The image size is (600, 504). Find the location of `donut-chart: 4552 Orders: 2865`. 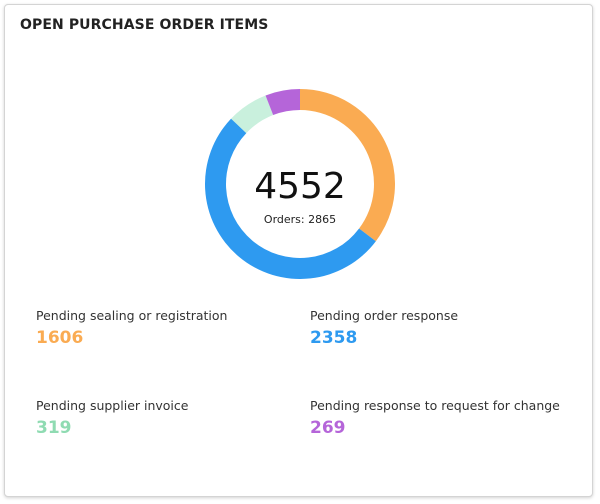

donut-chart: 4552 Orders: 2865 is located at coordinates (300, 184).